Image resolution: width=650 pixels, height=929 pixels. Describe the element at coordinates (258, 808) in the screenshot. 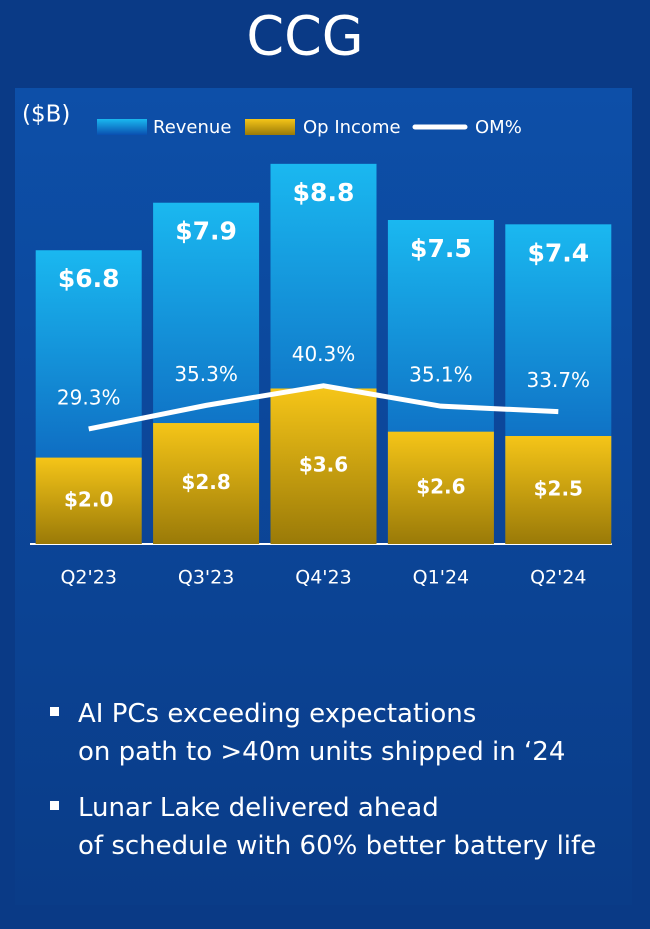

I see `bullet-line: Lunar Lake delivered ahead` at that location.